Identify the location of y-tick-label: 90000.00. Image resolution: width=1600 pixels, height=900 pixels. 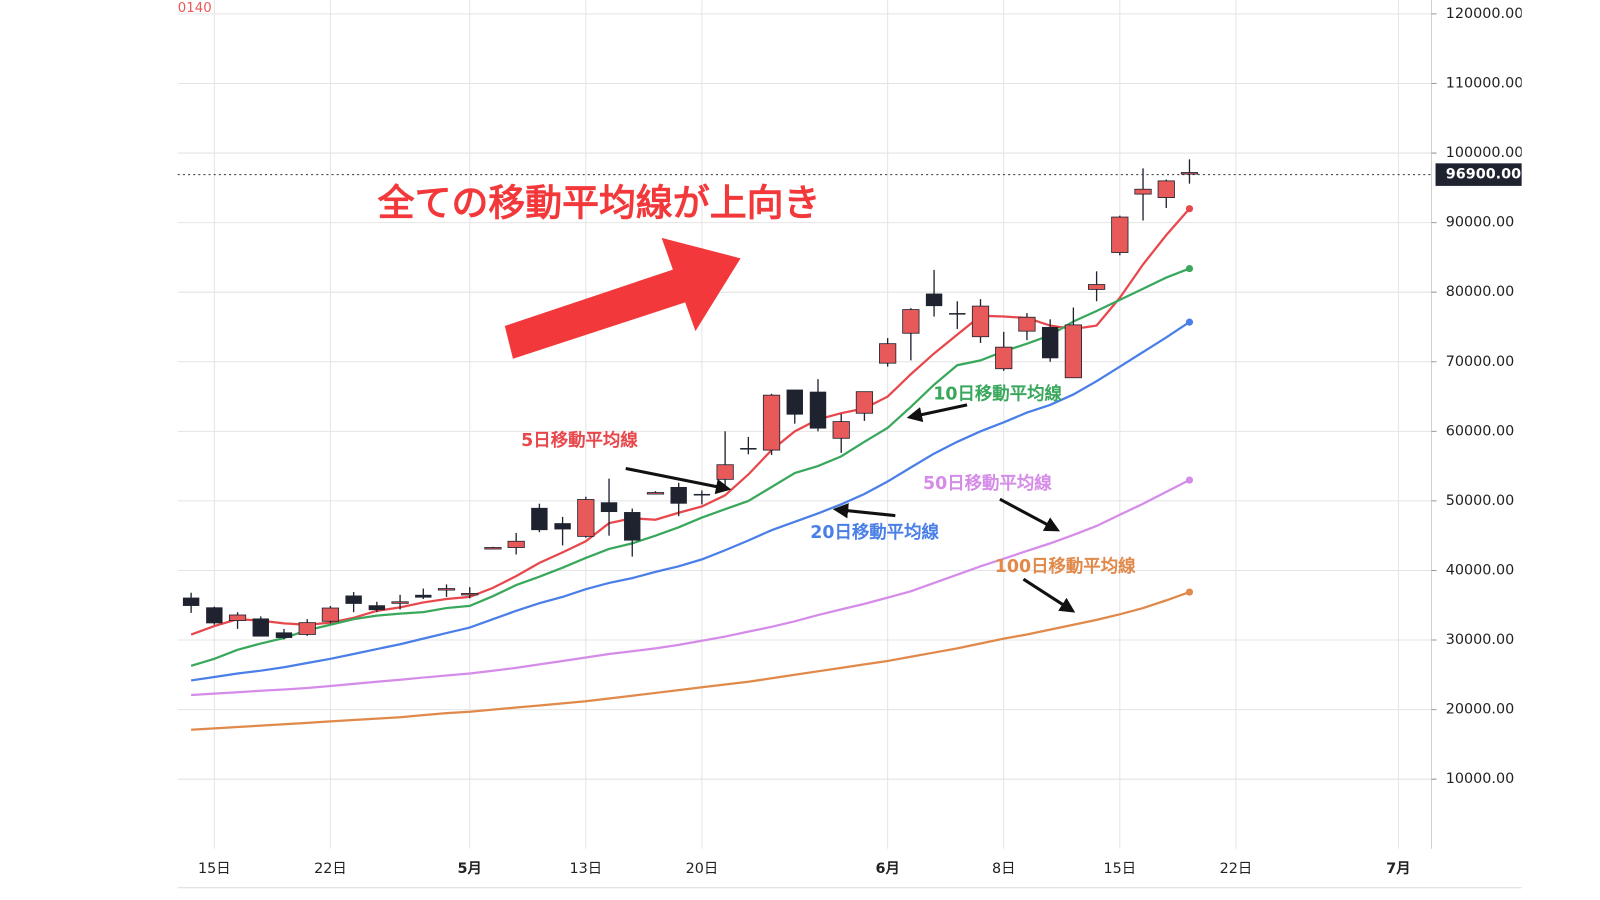
(1480, 223).